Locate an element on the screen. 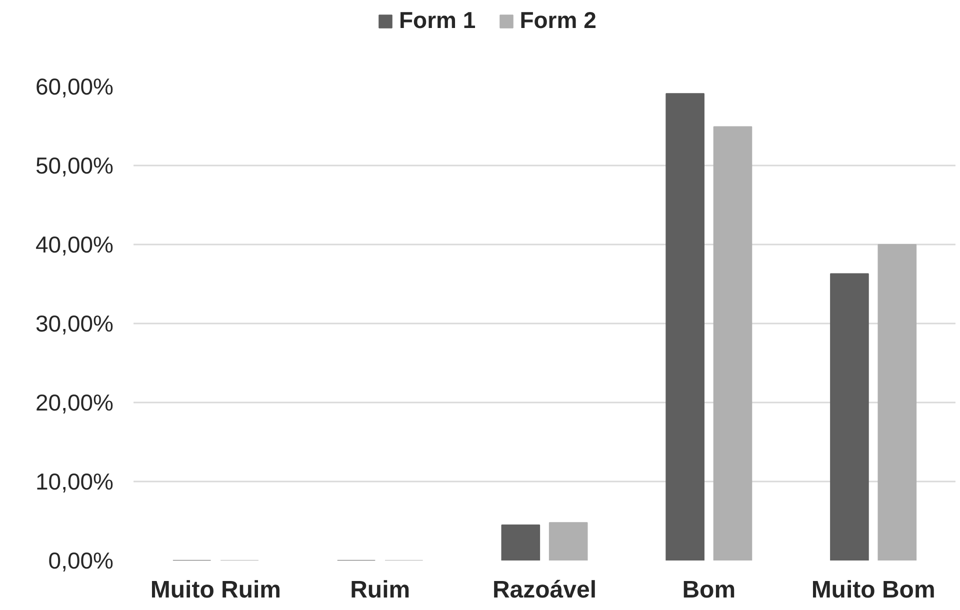 Image resolution: width=960 pixels, height=610 pixels. x-tick-label: Muito Ruim is located at coordinates (216, 590).